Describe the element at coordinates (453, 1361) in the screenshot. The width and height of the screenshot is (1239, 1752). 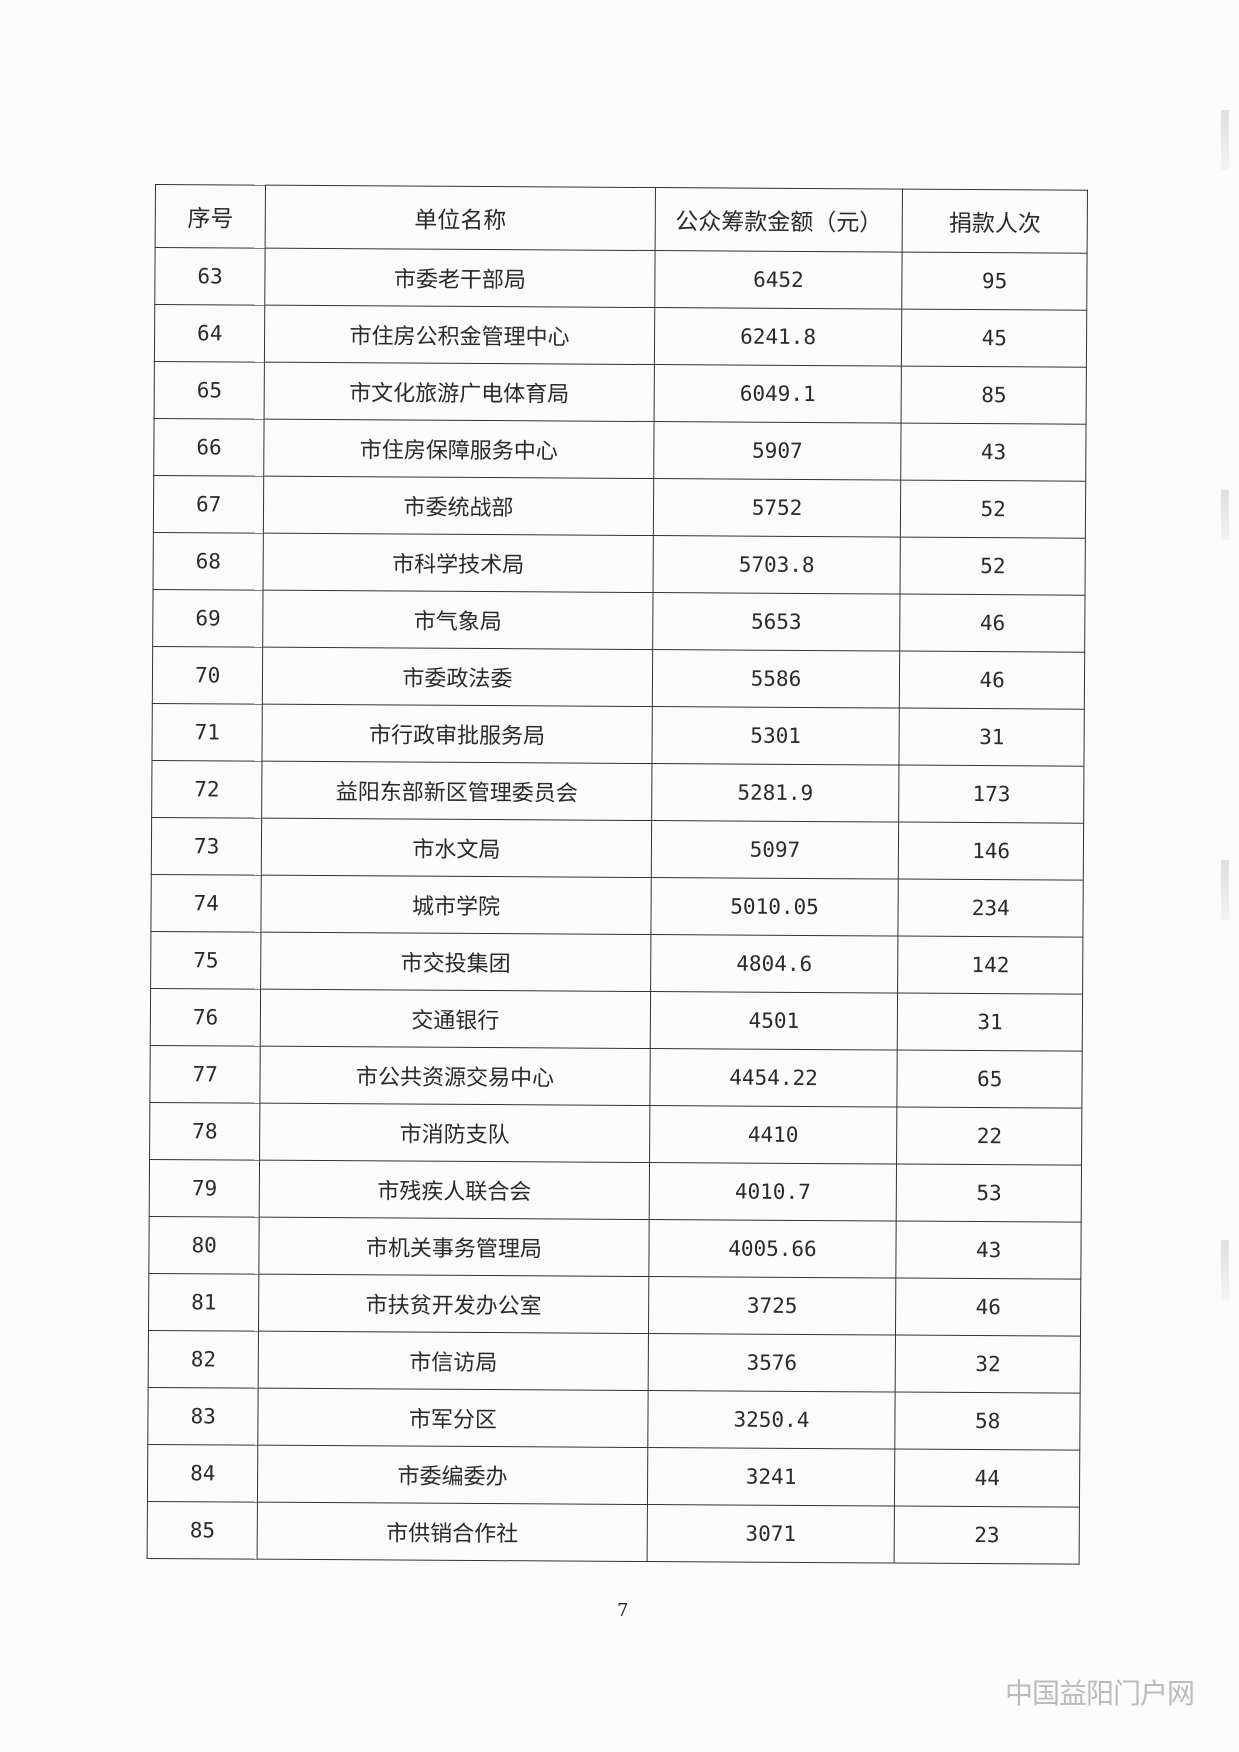
I see `unit-name: 市信访局` at that location.